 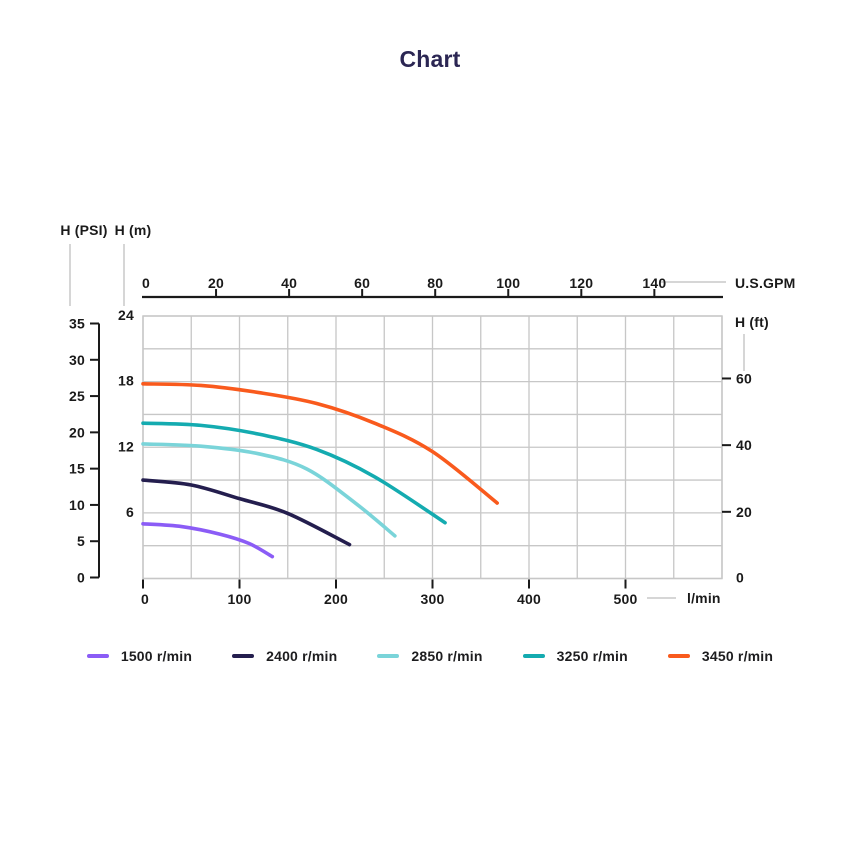 What do you see at coordinates (126, 315) in the screenshot?
I see `svg-text: 24` at bounding box center [126, 315].